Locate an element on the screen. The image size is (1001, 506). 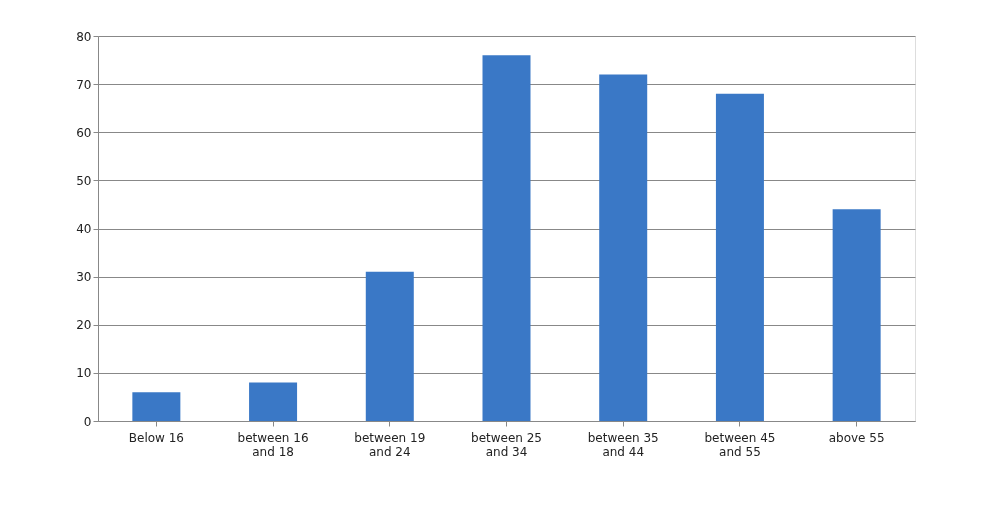
y-tick-label: 50 is located at coordinates (84, 180).